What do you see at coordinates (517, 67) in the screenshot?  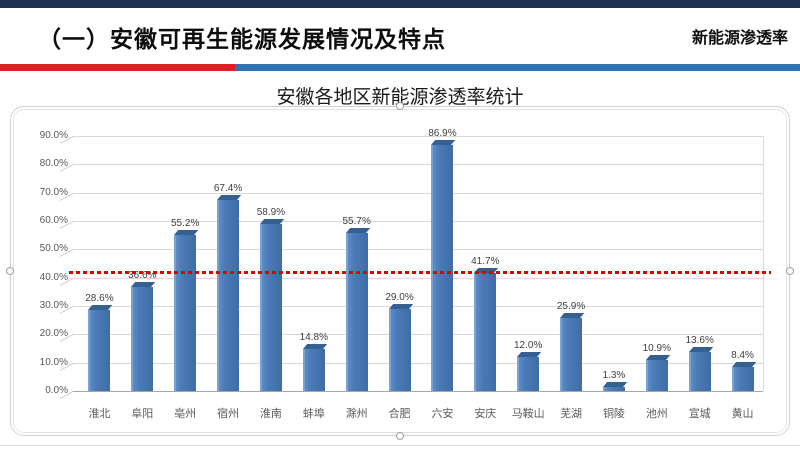 I see `divider-blue-segment` at bounding box center [517, 67].